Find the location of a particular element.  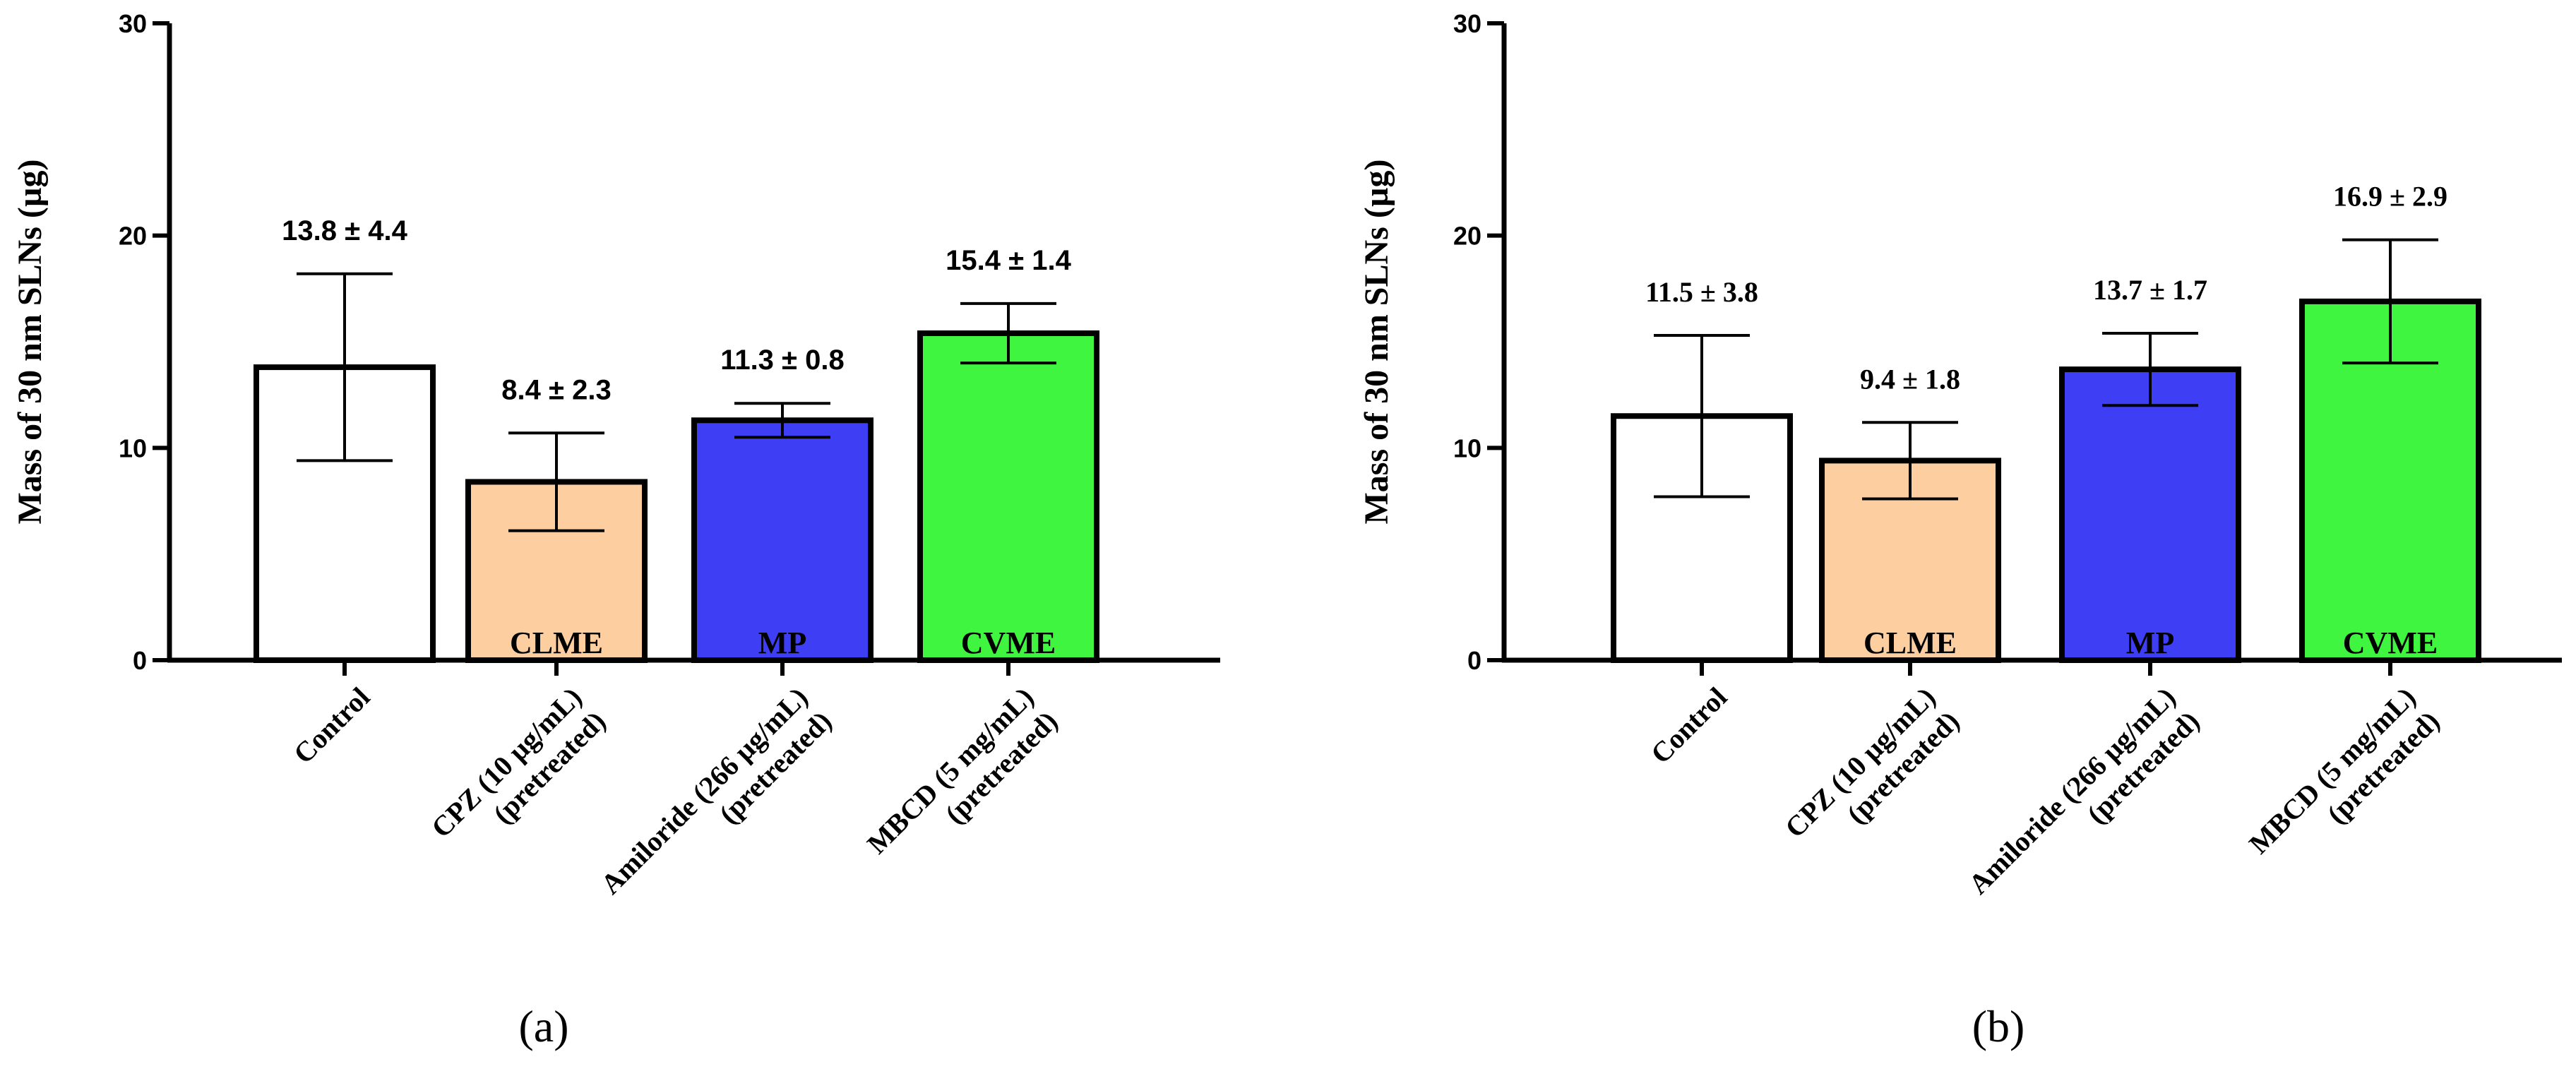

data-label-2: 13.7 ± 1.7 is located at coordinates (2150, 290).